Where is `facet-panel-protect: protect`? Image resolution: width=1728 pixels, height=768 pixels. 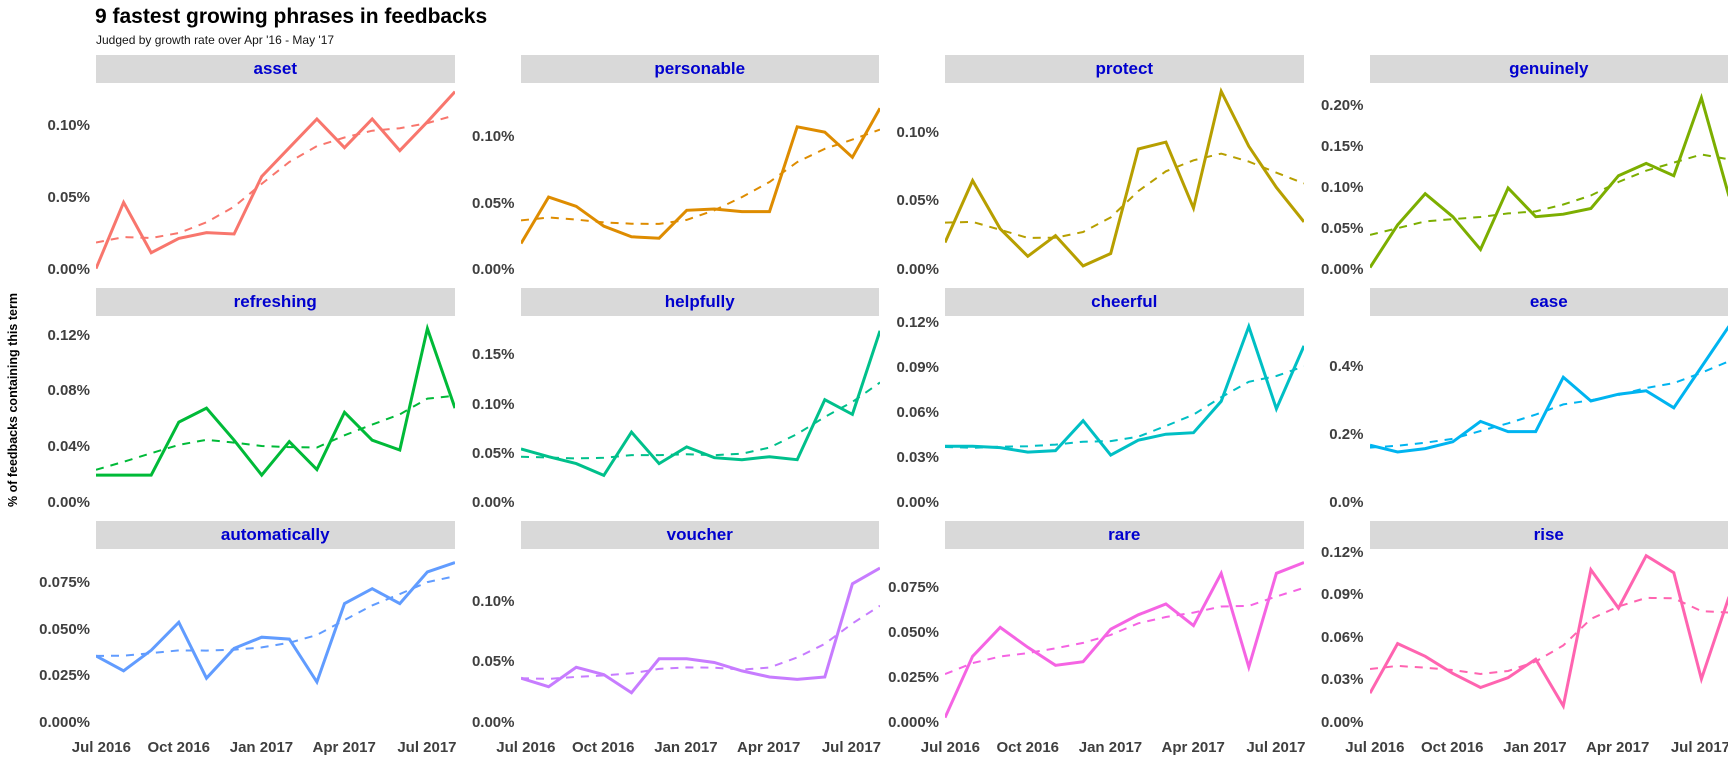
facet-panel-protect: protect is located at coordinates (1124, 167).